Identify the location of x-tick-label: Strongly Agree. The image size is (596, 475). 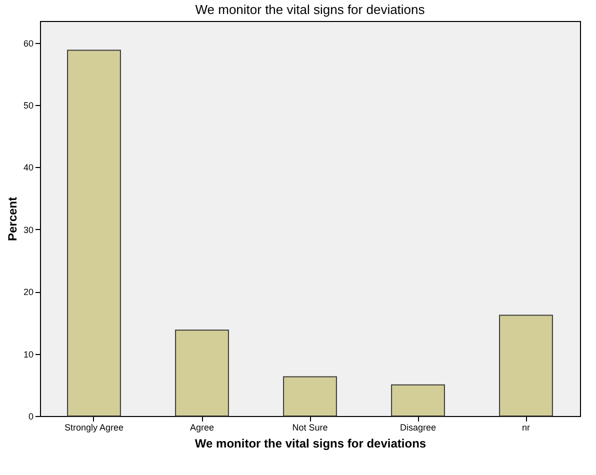
(94, 427).